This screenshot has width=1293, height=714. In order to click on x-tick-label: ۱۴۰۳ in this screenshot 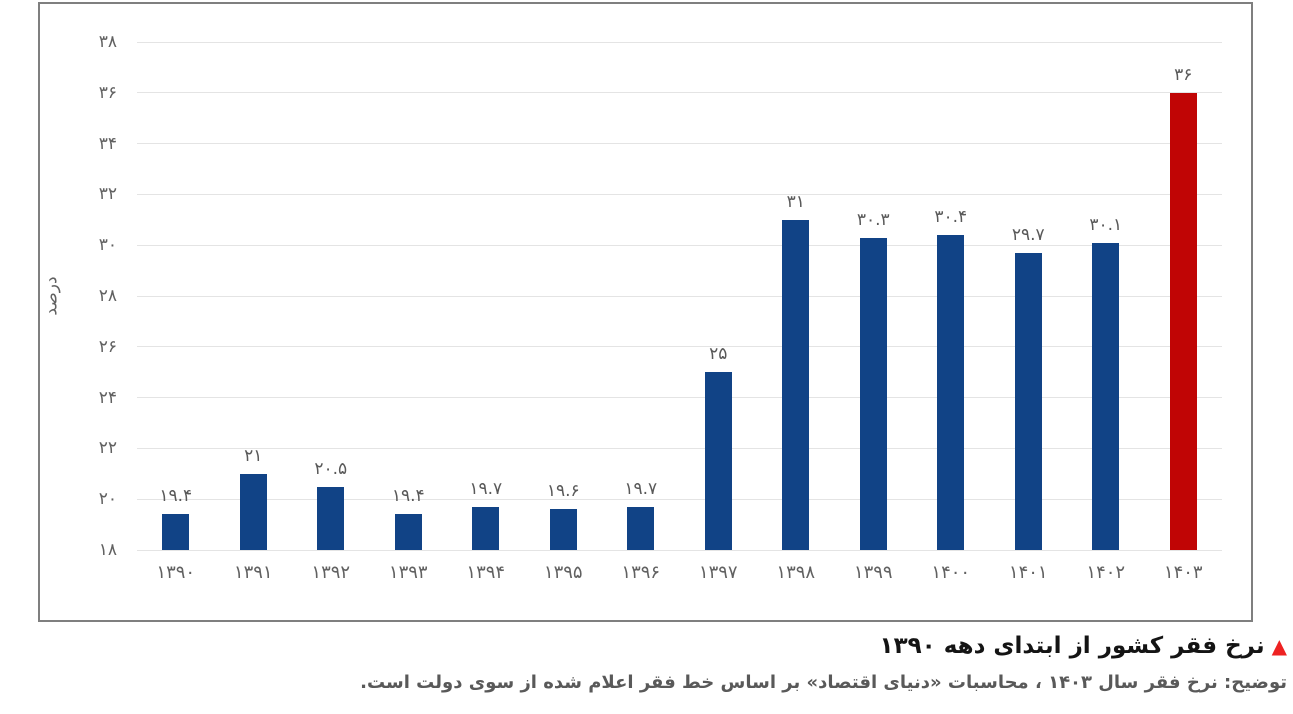, I will do `click(1183, 572)`.